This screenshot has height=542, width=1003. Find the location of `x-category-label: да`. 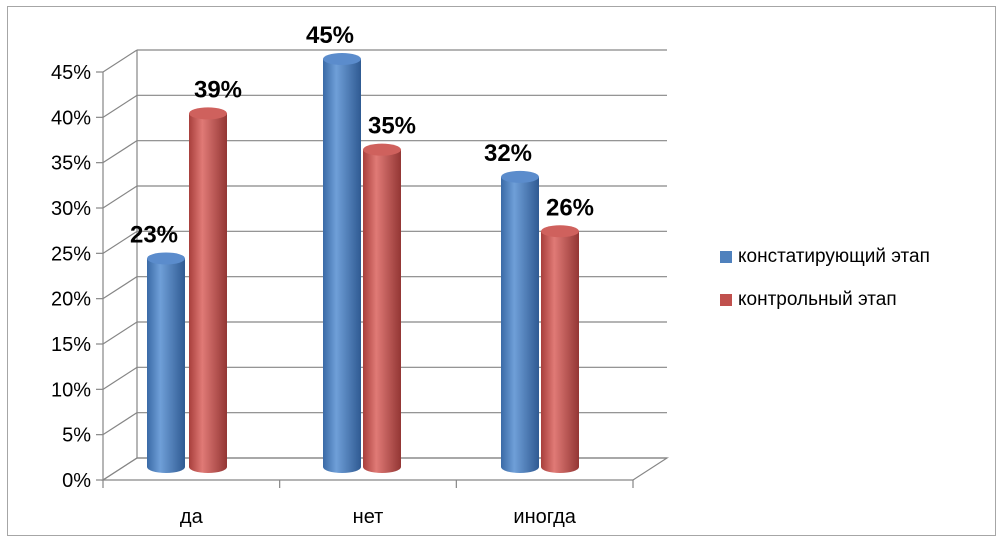

x-category-label: да is located at coordinates (192, 517).